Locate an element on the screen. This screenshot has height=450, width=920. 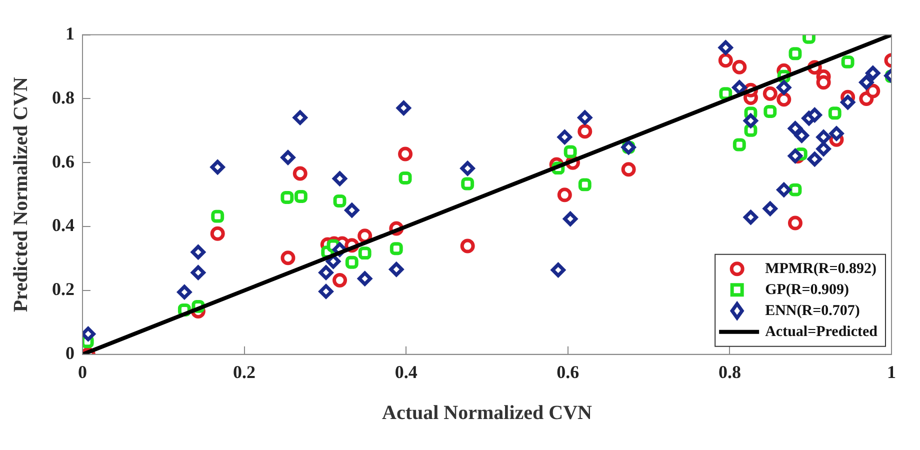
y-tick-label: 0.8 is located at coordinates (63, 97).